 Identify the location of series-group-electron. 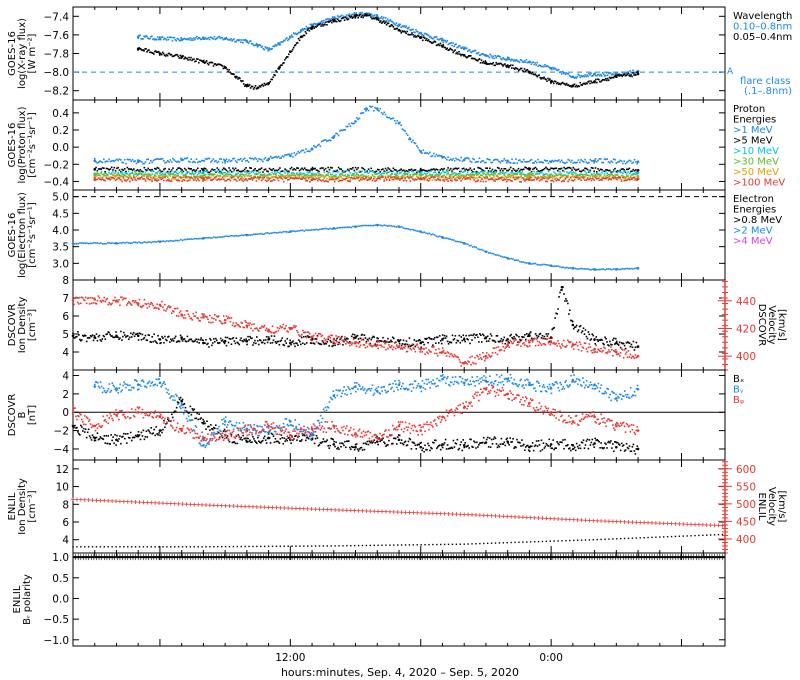
(355, 247).